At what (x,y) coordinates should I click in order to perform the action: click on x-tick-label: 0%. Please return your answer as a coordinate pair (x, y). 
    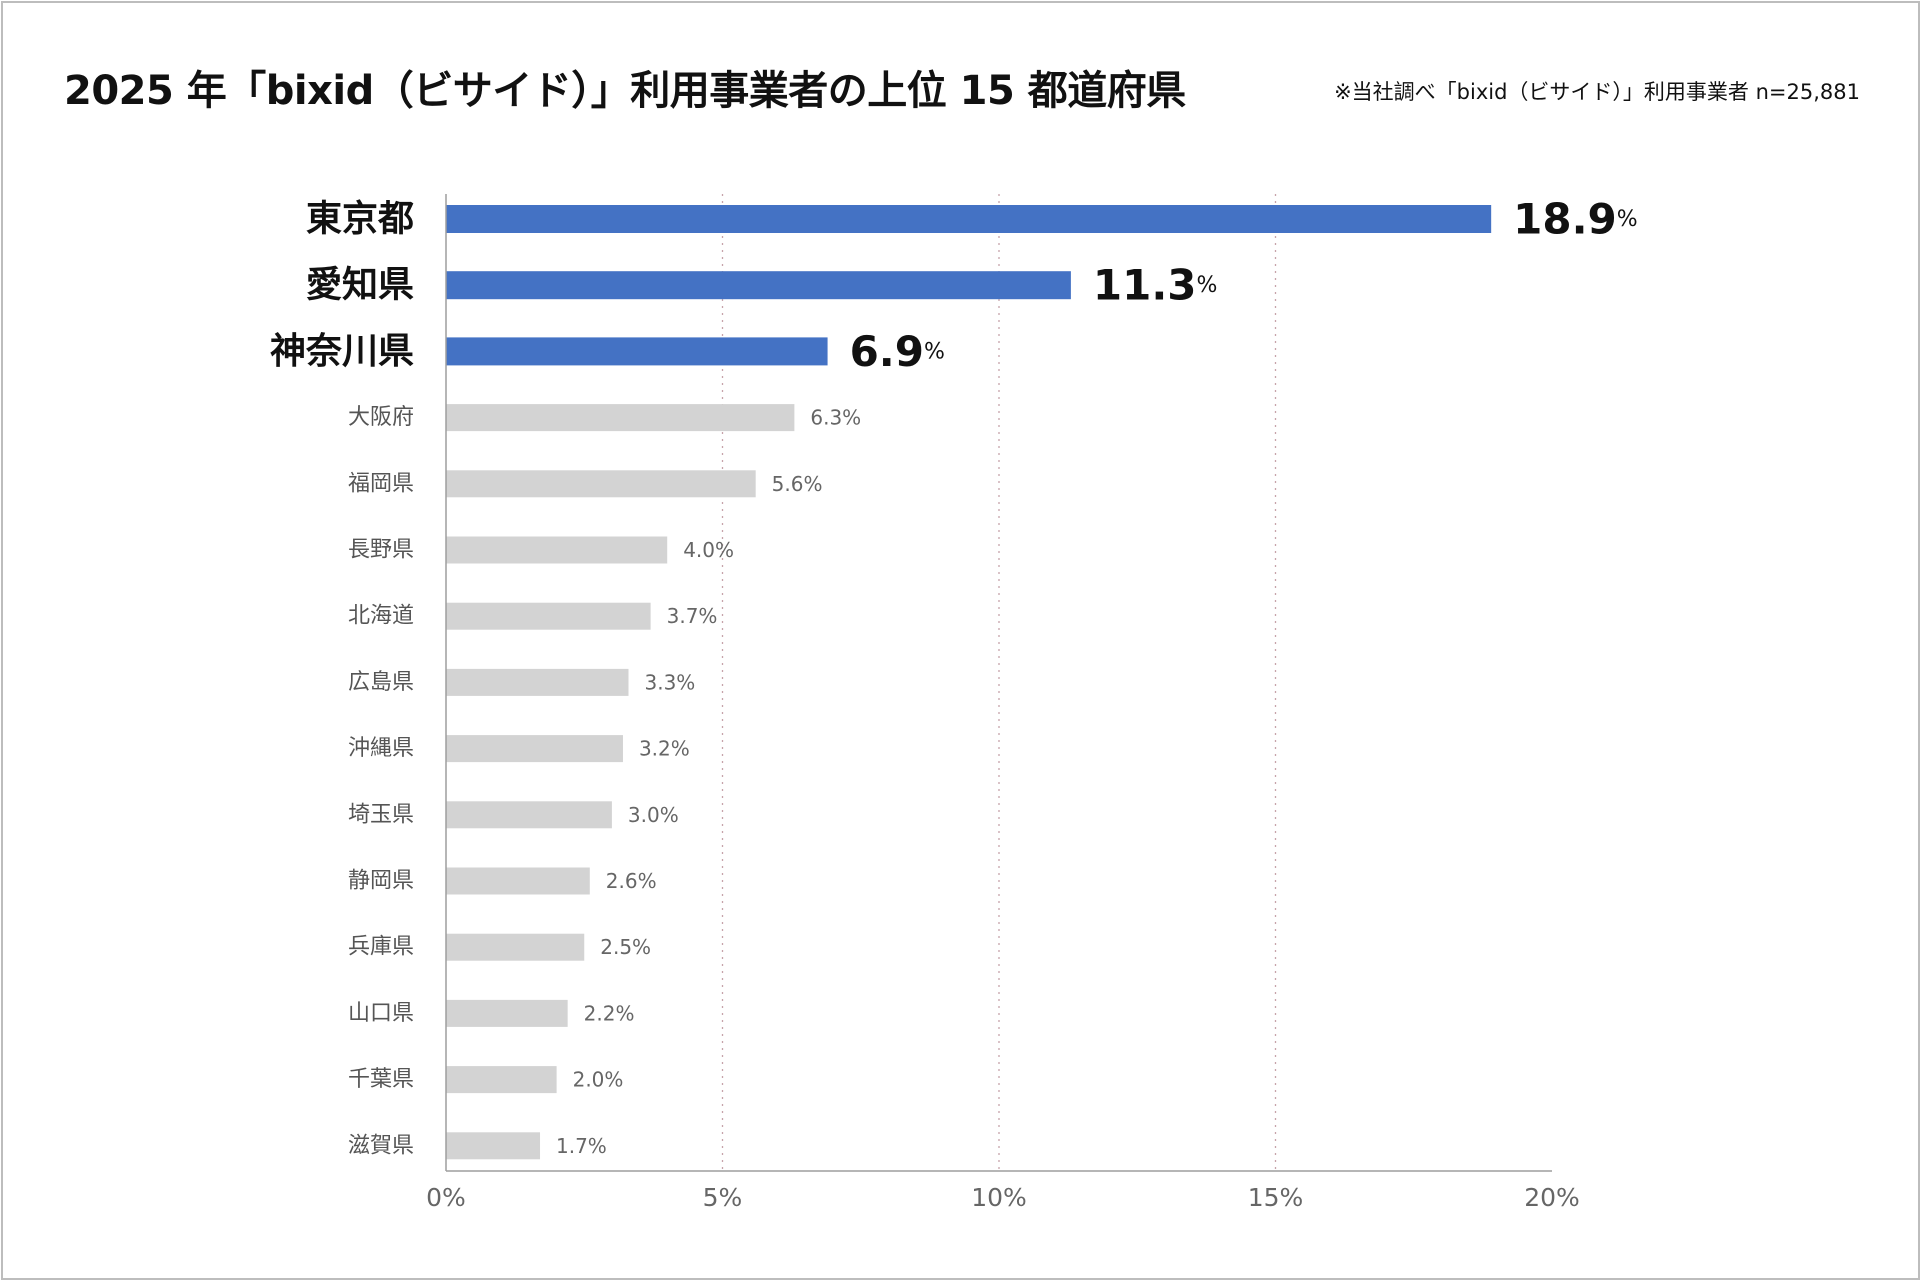
    Looking at the image, I should click on (446, 1197).